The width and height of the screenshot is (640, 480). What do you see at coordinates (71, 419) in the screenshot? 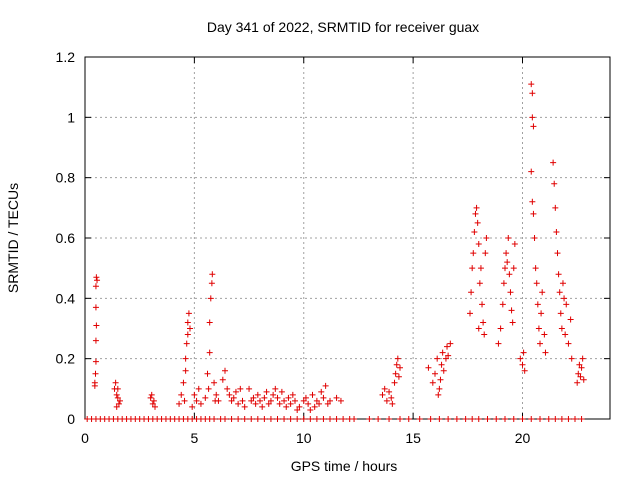
I see `y-tick-label: 0` at bounding box center [71, 419].